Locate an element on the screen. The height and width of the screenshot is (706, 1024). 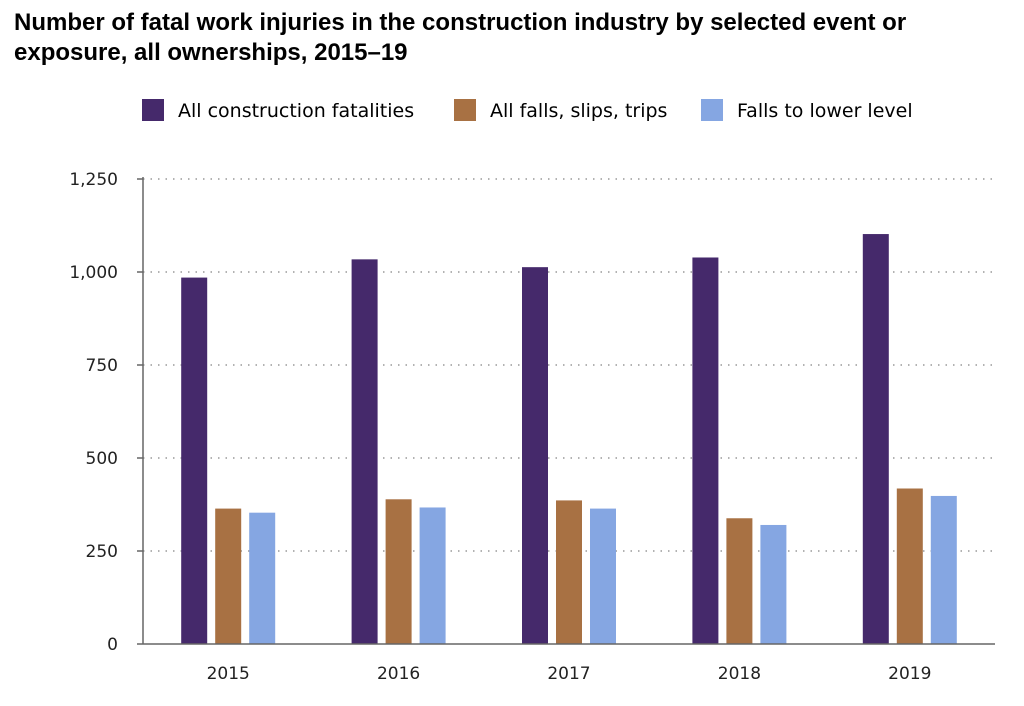
x-tick-label: 2017 is located at coordinates (568, 674).